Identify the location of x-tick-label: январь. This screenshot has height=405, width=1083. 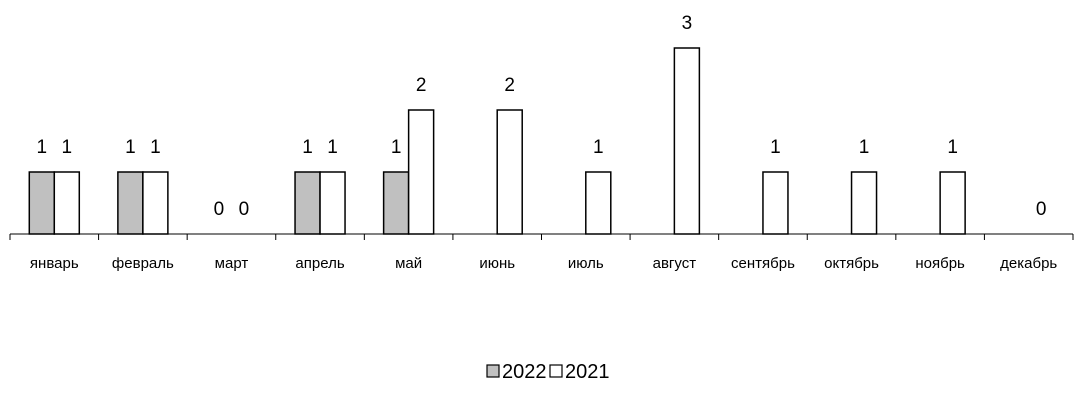
(54, 263).